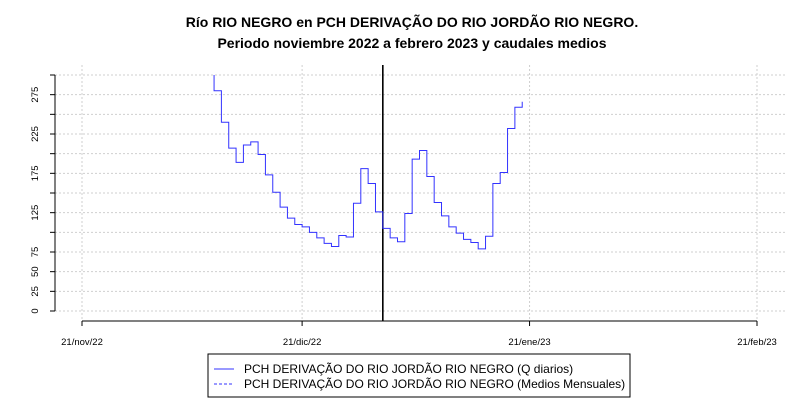 This screenshot has height=400, width=800. I want to click on x-tick-label: 21/feb/23, so click(757, 342).